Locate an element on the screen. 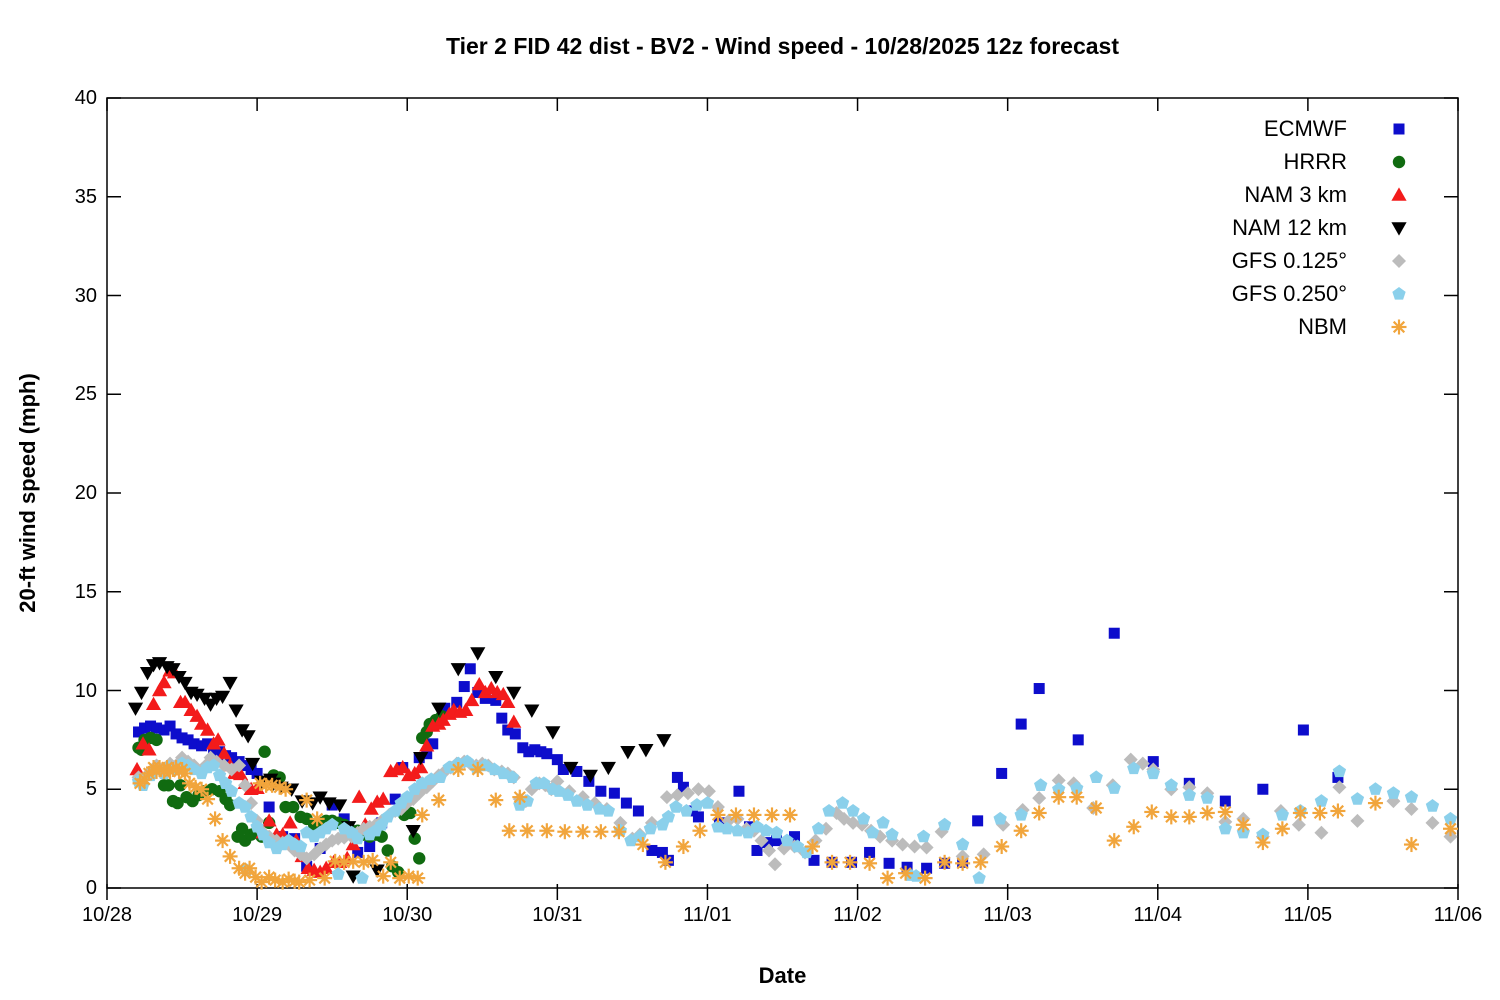 This screenshot has width=1500, height=1000. y-tick-label: 25 is located at coordinates (85, 394).